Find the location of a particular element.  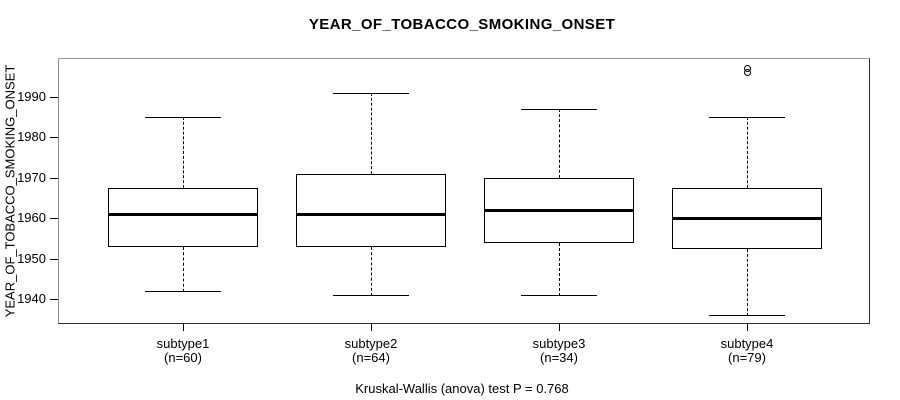

y-tick-label: 1960 is located at coordinates (31, 217).